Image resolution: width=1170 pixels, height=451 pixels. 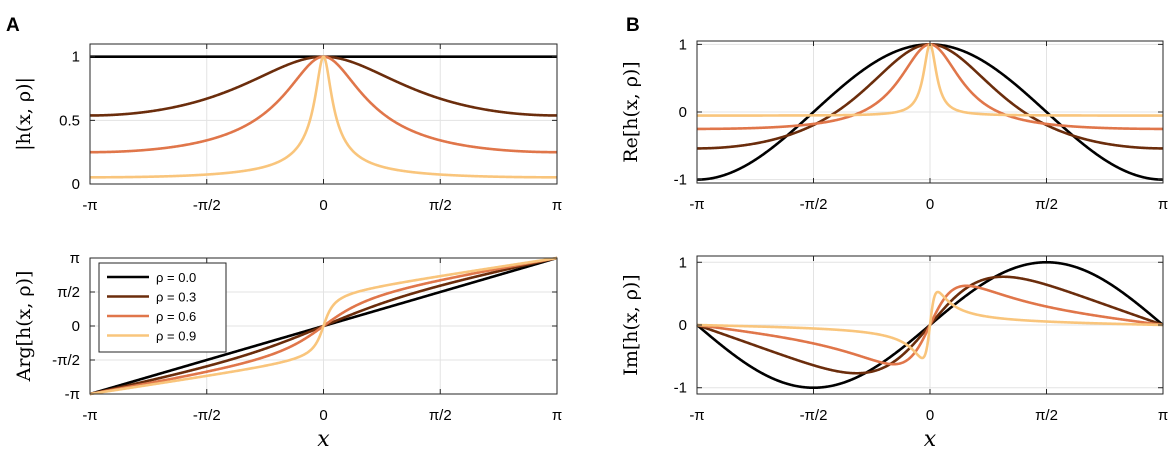 What do you see at coordinates (176, 316) in the screenshot?
I see `legend-entry: ρ = 0.6` at bounding box center [176, 316].